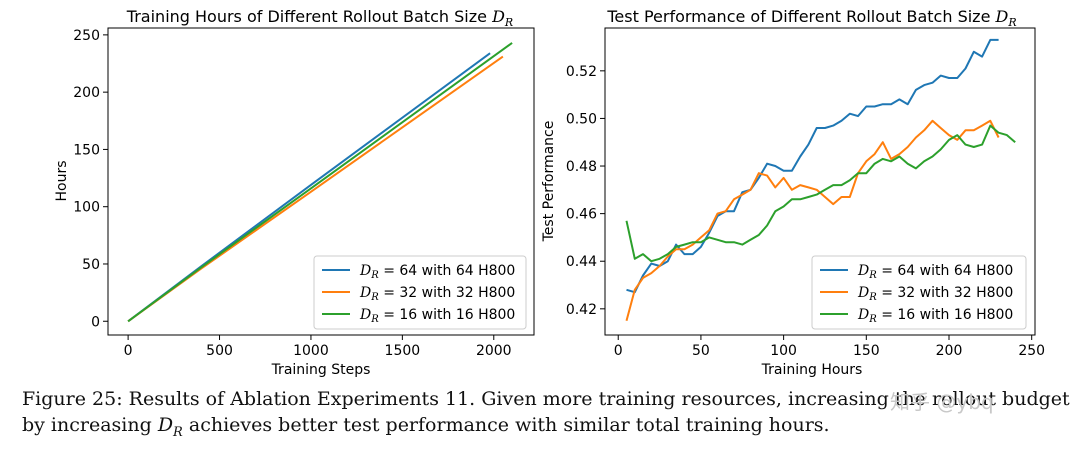 The height and width of the screenshot is (450, 1080). What do you see at coordinates (321, 370) in the screenshot?
I see `x-axis-label: Training Steps` at bounding box center [321, 370].